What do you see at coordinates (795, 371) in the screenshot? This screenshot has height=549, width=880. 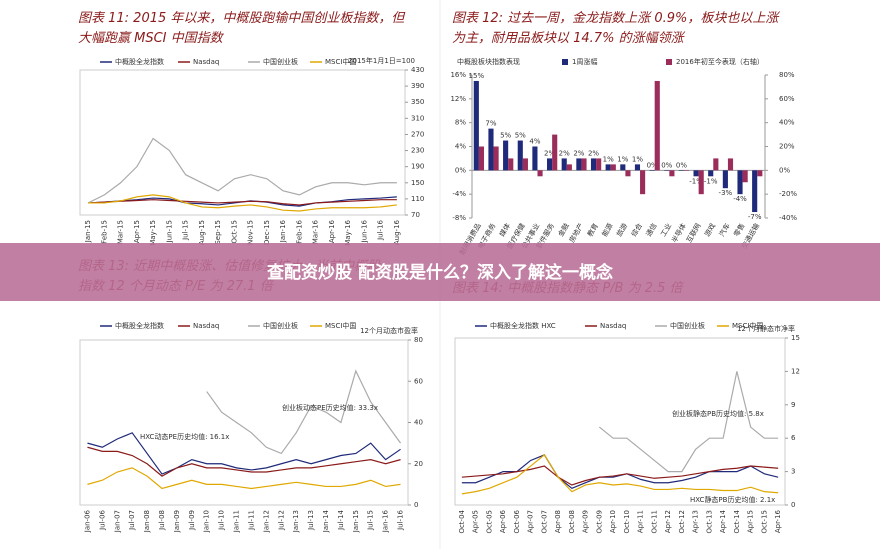 I see `y-tick-label: 12` at bounding box center [795, 371].